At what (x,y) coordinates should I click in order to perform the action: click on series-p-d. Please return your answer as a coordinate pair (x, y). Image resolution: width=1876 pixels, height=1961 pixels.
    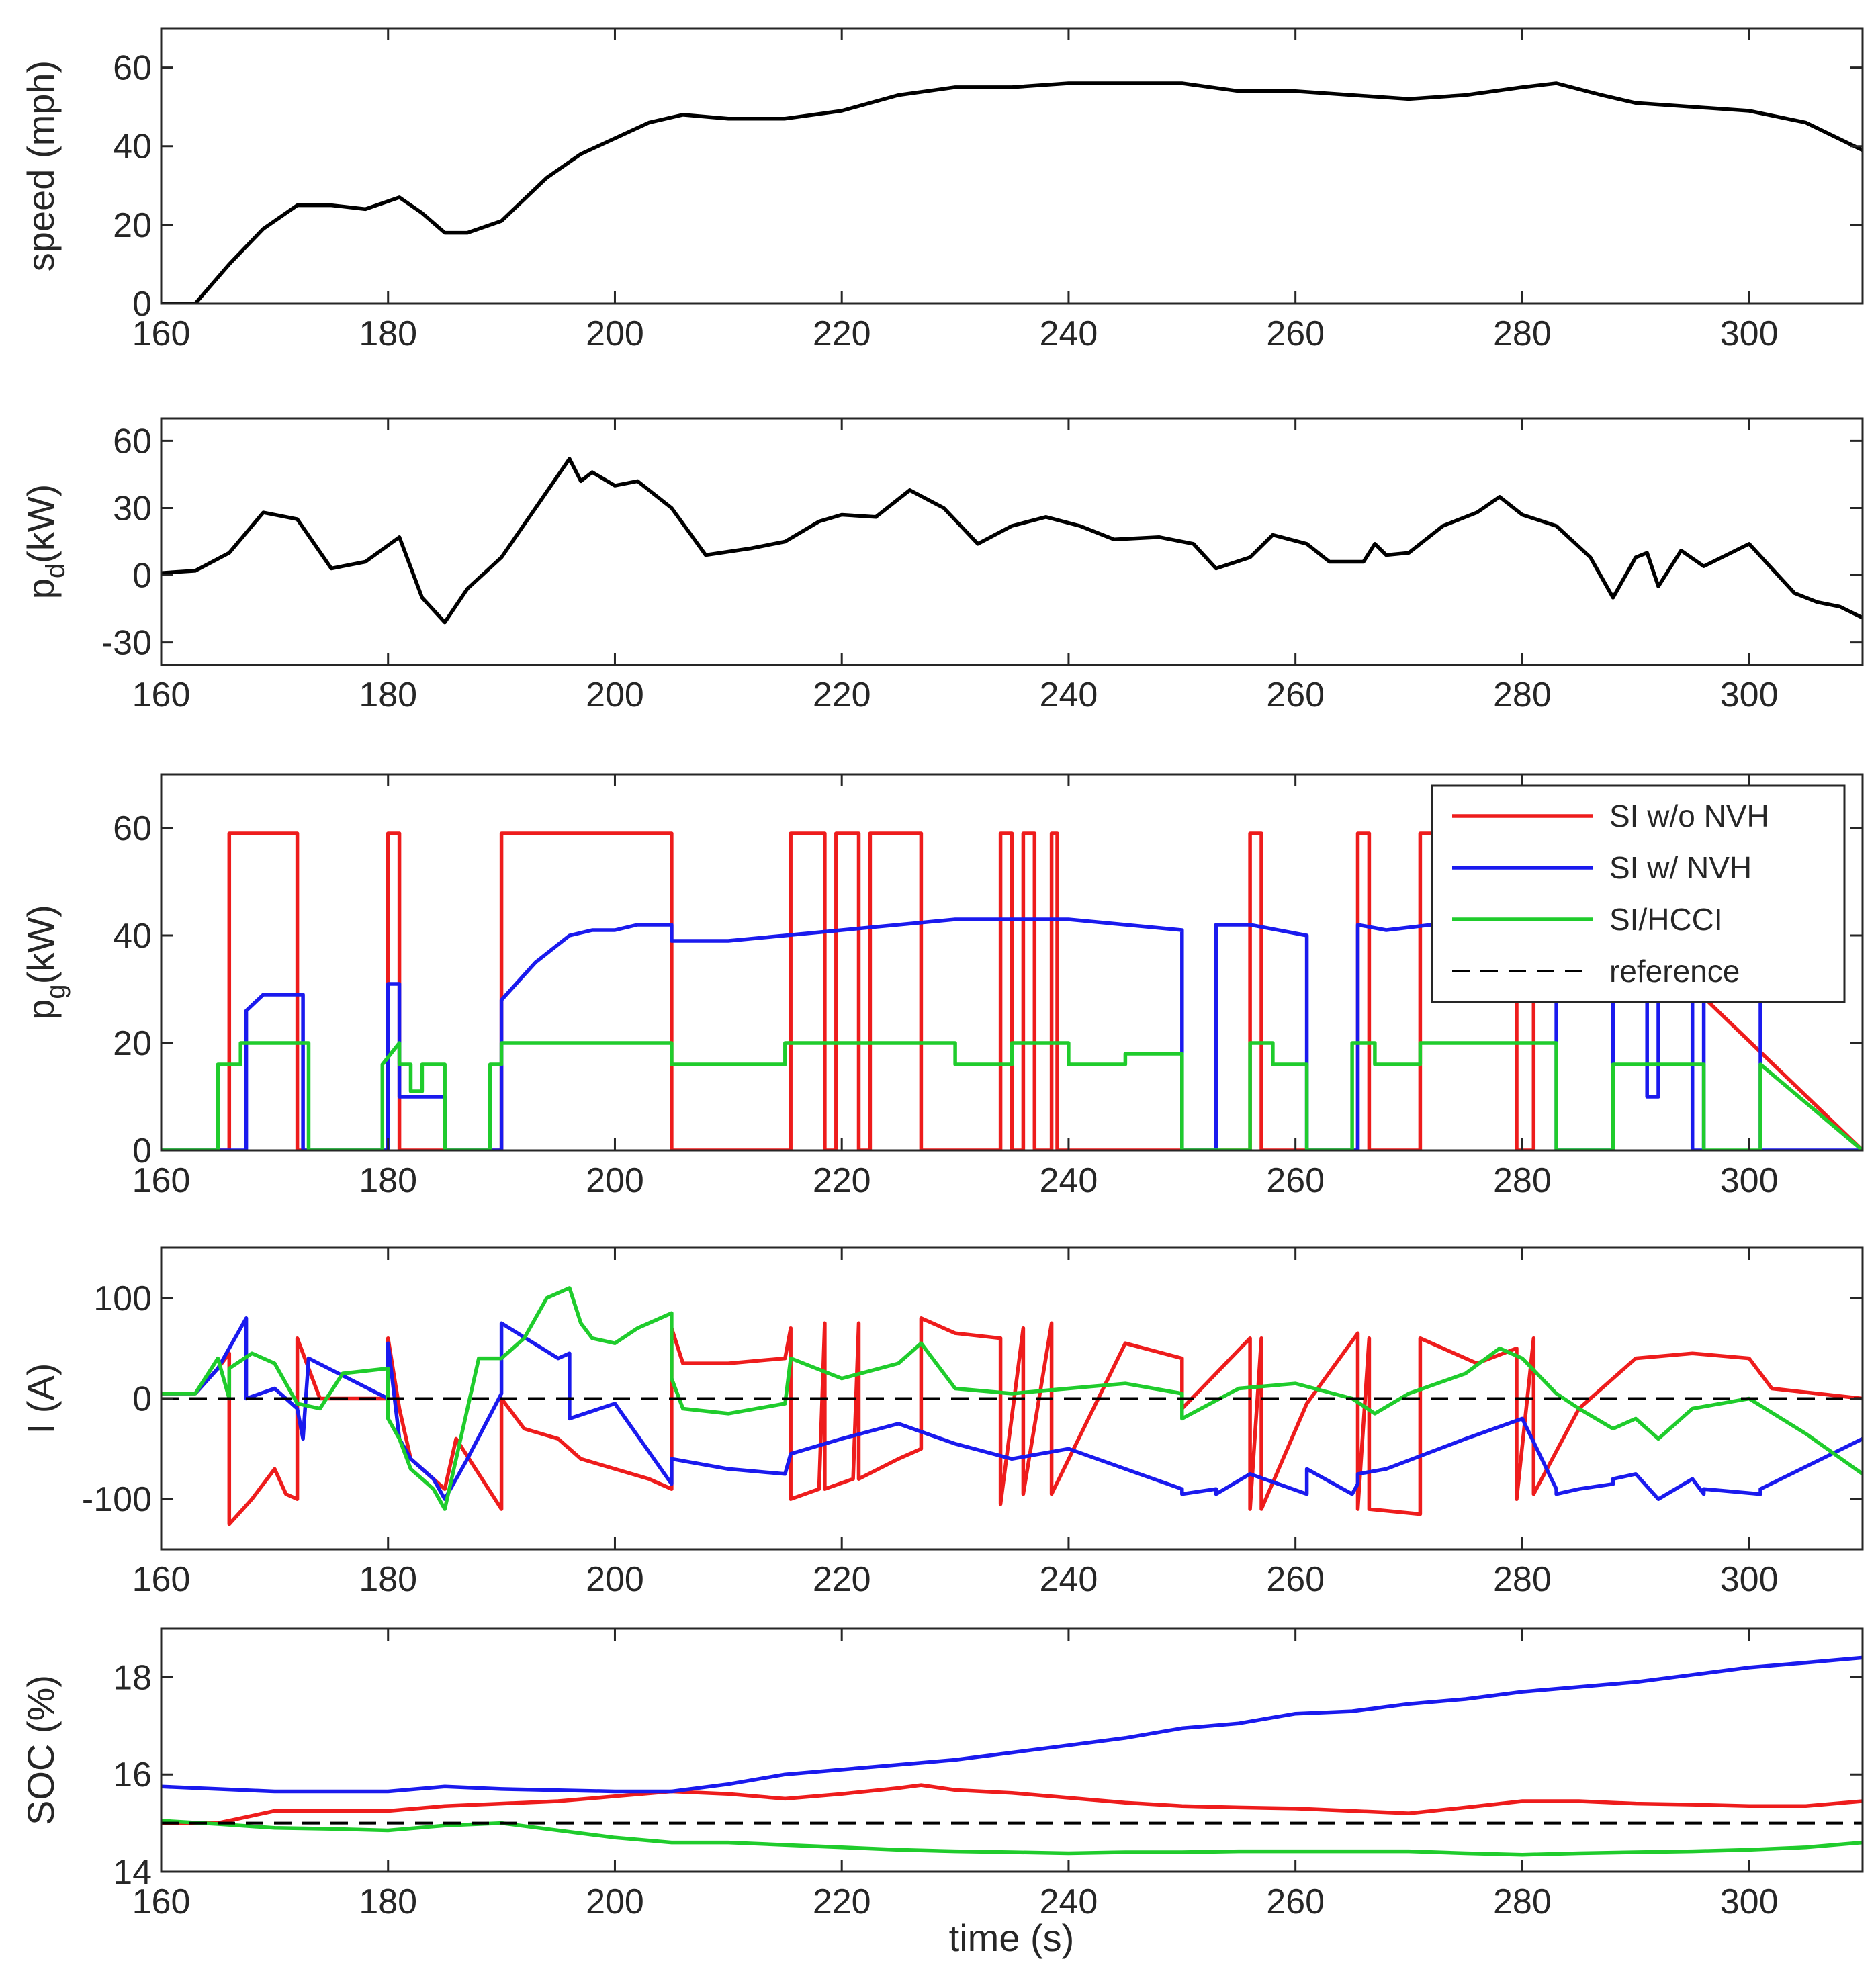
    Looking at the image, I should click on (1012, 541).